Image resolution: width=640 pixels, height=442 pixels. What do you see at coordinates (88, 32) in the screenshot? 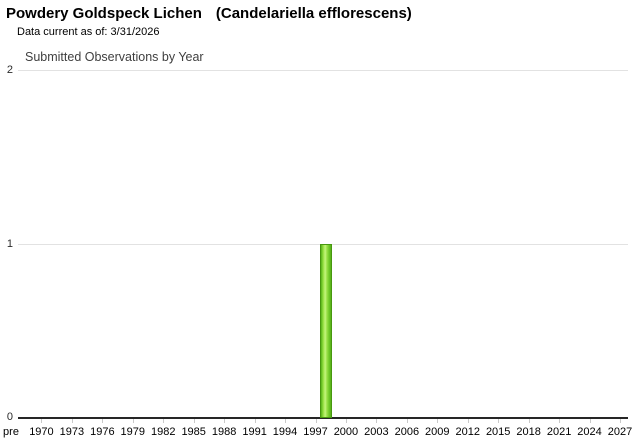
I see `data-current-note: Data current as of: 3/31/2026` at bounding box center [88, 32].